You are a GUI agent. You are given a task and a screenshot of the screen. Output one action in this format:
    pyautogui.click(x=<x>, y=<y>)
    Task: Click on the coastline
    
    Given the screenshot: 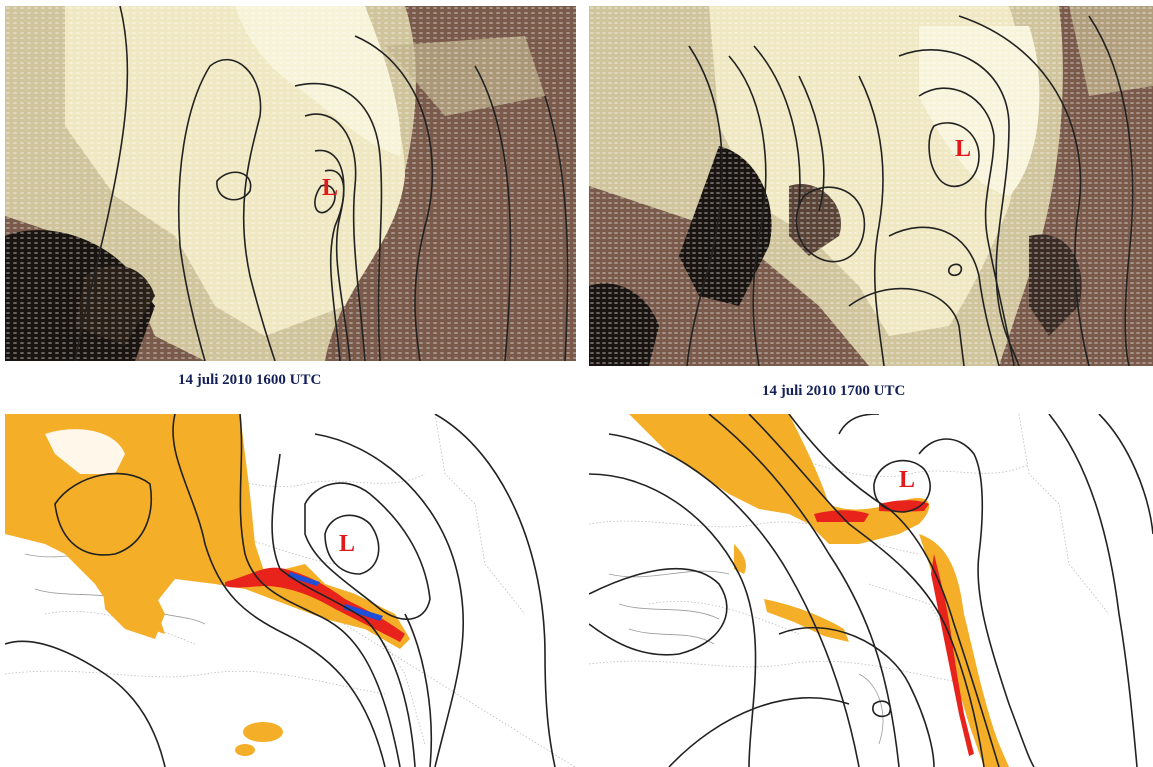 What is the action you would take?
    pyautogui.click(x=746, y=657)
    